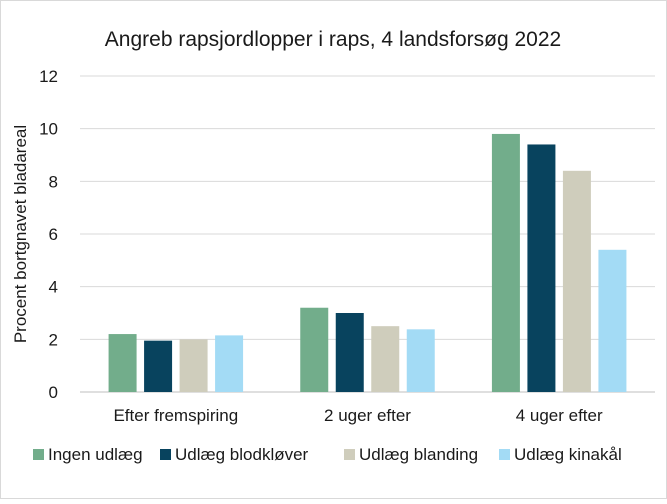 Image resolution: width=667 pixels, height=504 pixels. Describe the element at coordinates (48, 76) in the screenshot. I see `y-tick-label: 12` at that location.